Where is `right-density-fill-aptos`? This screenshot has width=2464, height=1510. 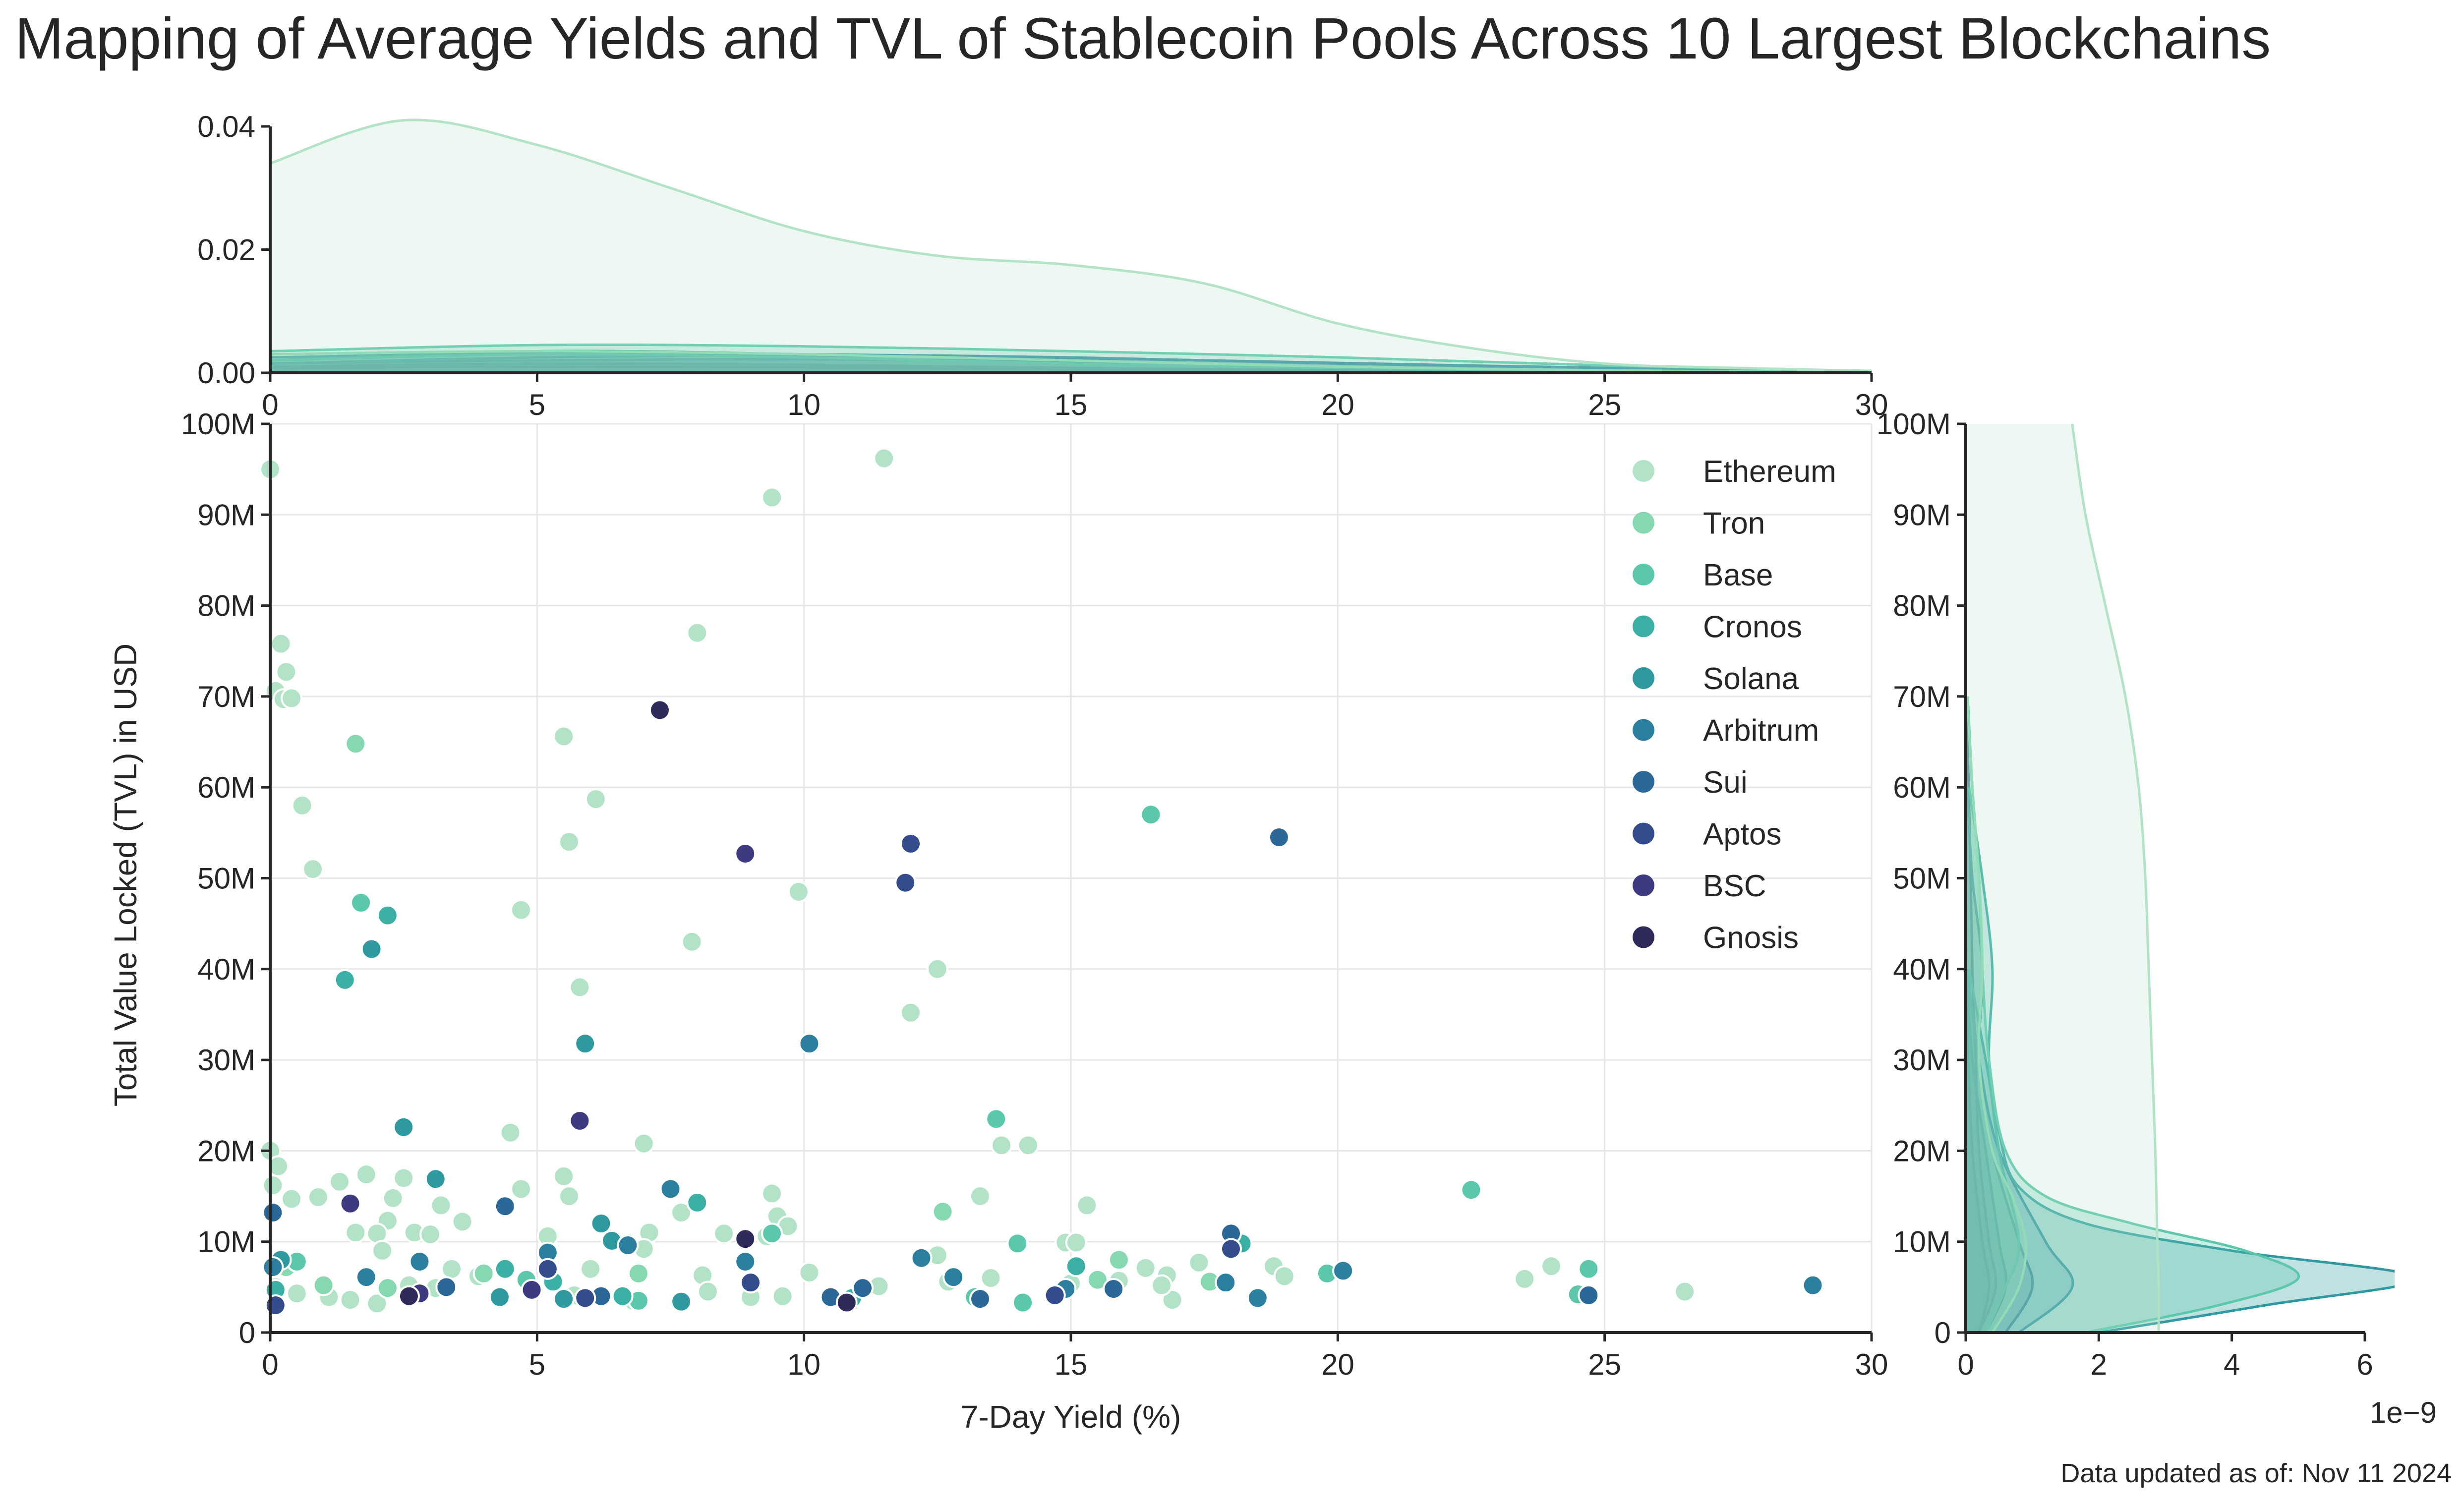
right-density-fill-aptos is located at coordinates (1986, 1151).